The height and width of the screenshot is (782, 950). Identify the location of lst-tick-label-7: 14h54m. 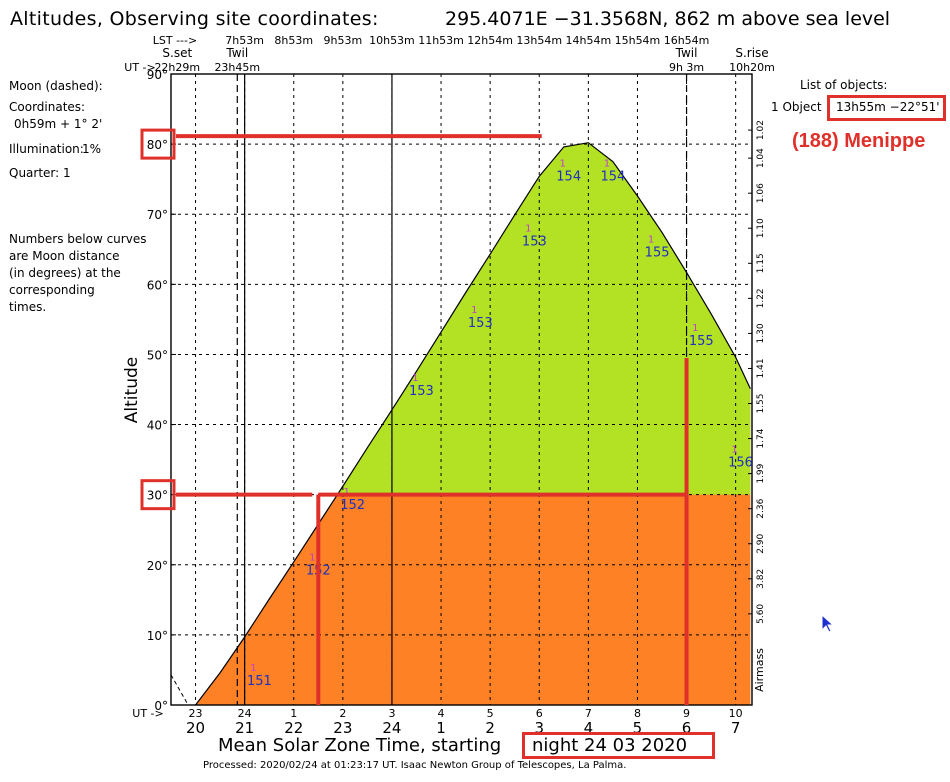
(589, 40).